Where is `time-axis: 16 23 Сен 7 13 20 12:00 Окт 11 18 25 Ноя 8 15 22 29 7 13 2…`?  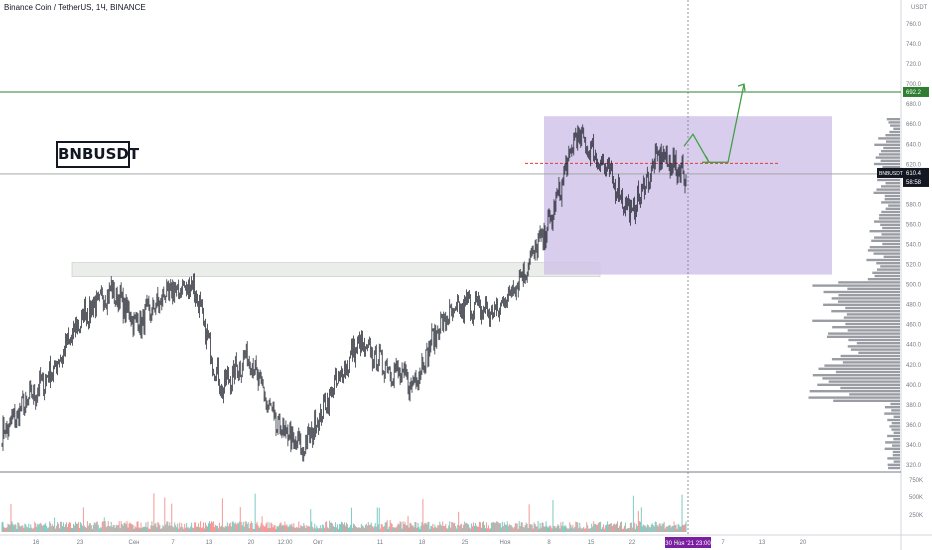 time-axis: 16 23 Сен 7 13 20 12:00 Окт 11 18 25 Ноя 8 15 22 29 7 13 2… is located at coordinates (420, 543).